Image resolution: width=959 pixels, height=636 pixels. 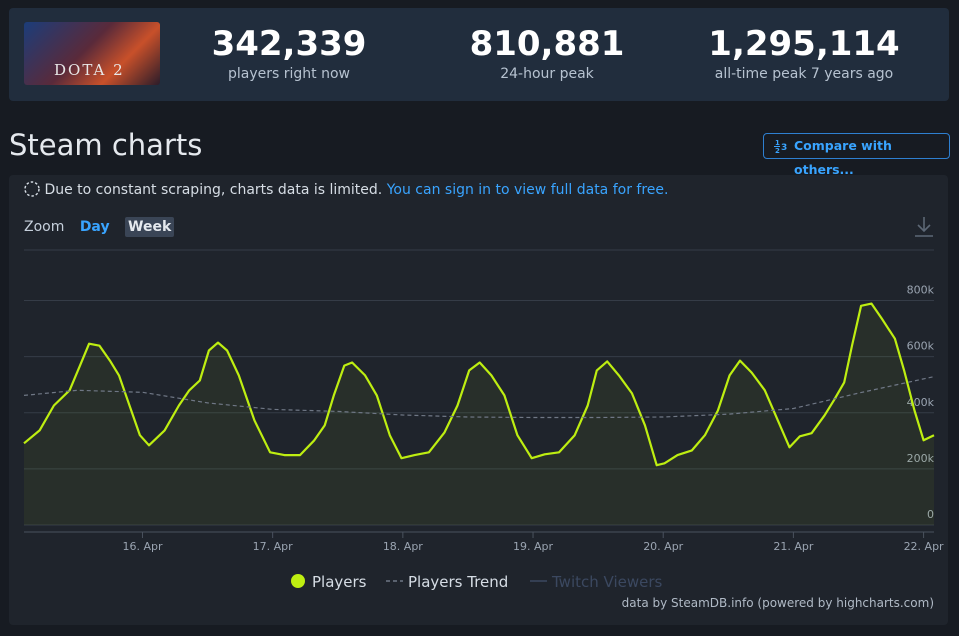 I want to click on x-tick-label: 17. Apr, so click(x=273, y=546).